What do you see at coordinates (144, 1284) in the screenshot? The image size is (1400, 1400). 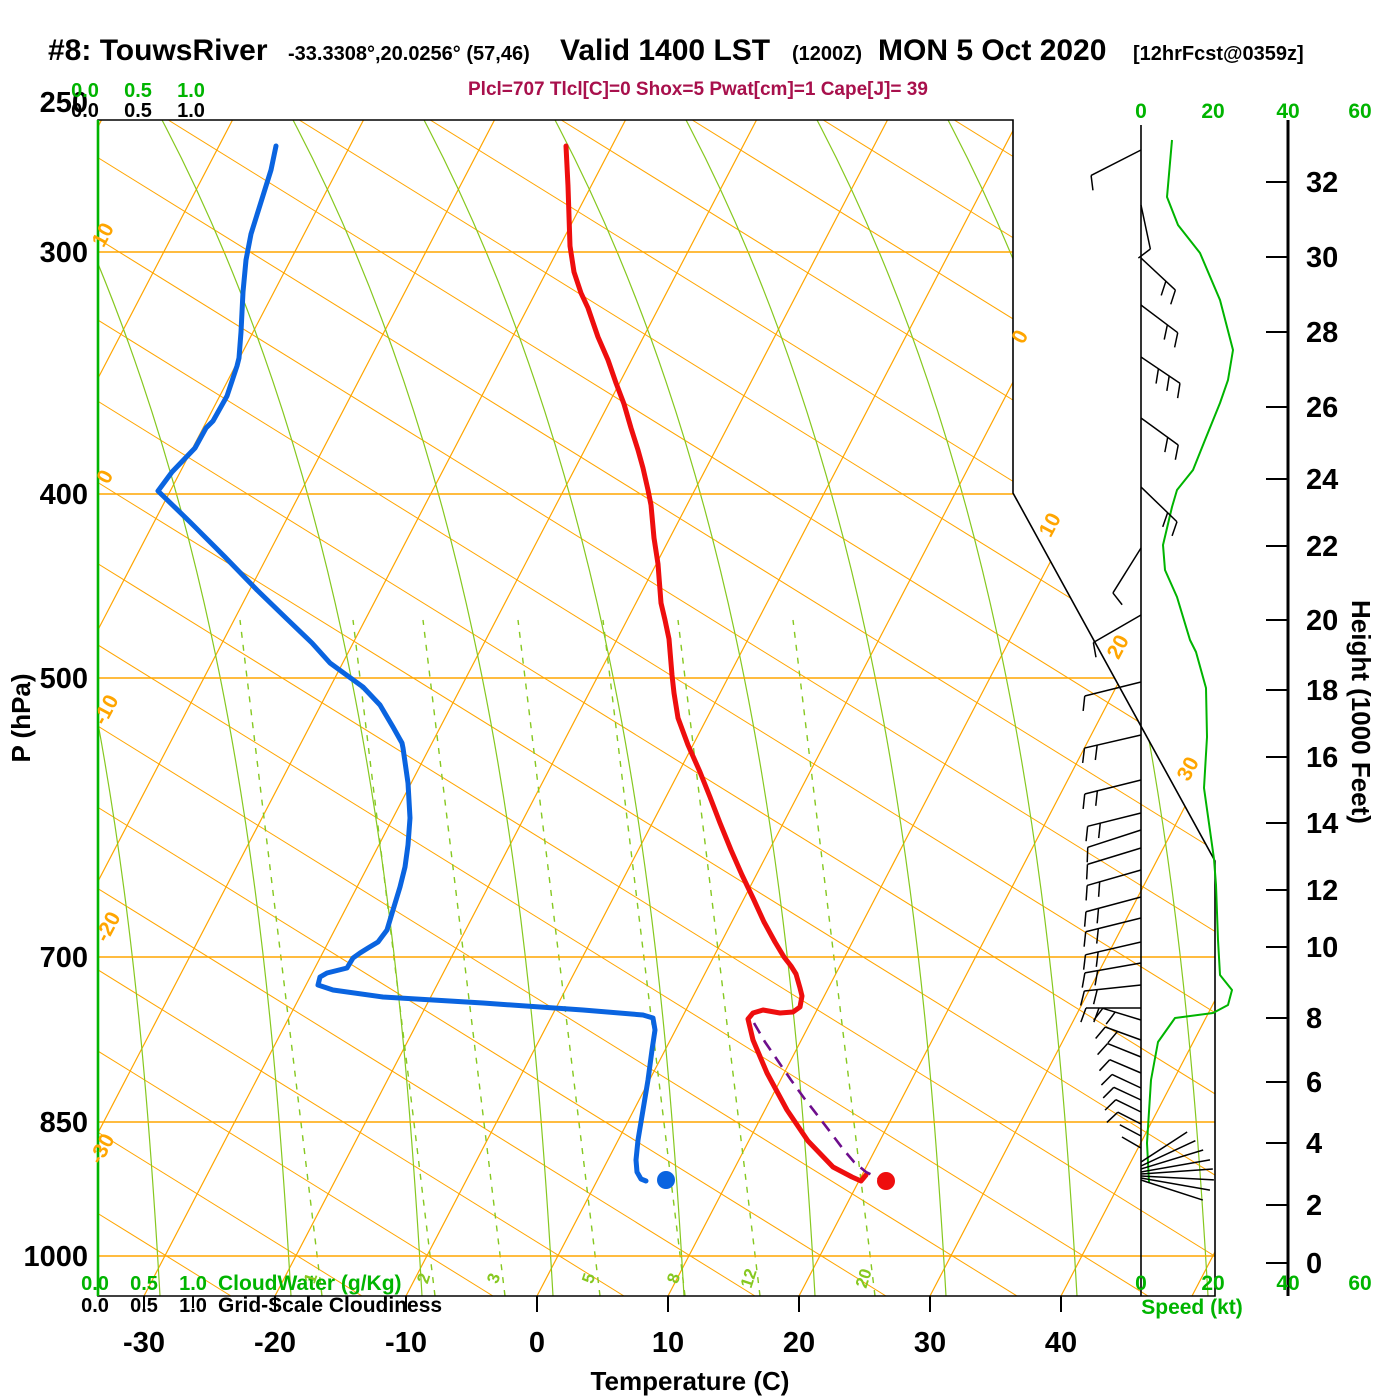 I see `cloudwater-scale-bottom: 0.5` at bounding box center [144, 1284].